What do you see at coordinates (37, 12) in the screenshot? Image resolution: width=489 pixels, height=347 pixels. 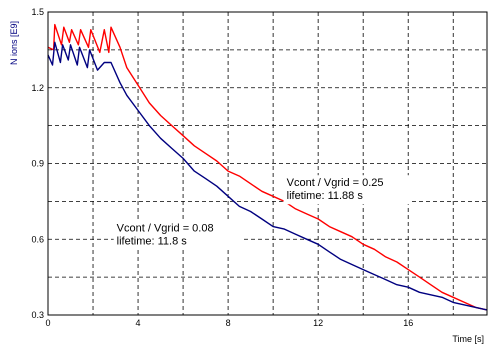 I see `y-tick-label: 1.5` at bounding box center [37, 12].